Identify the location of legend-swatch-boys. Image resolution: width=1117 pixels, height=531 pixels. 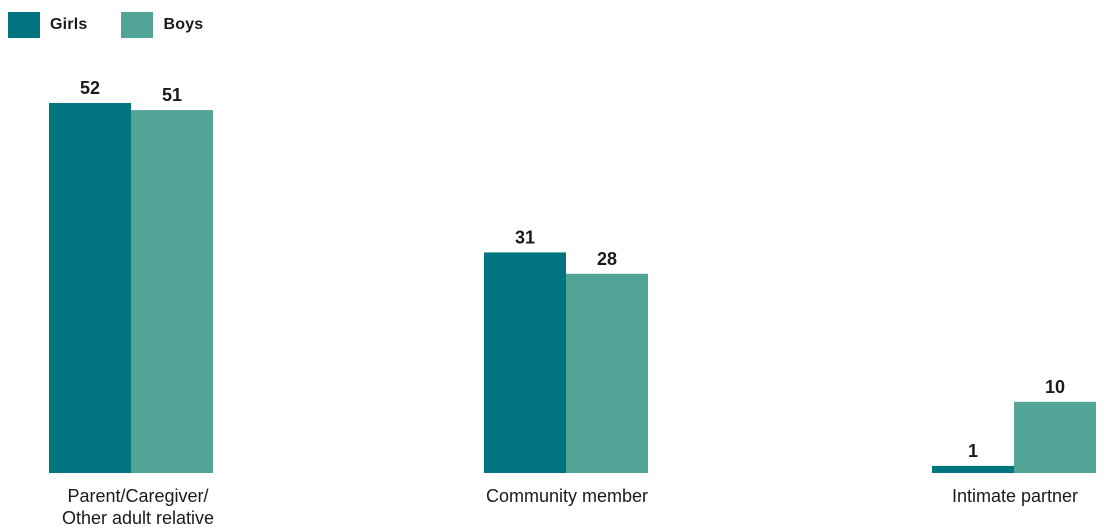
(137, 25).